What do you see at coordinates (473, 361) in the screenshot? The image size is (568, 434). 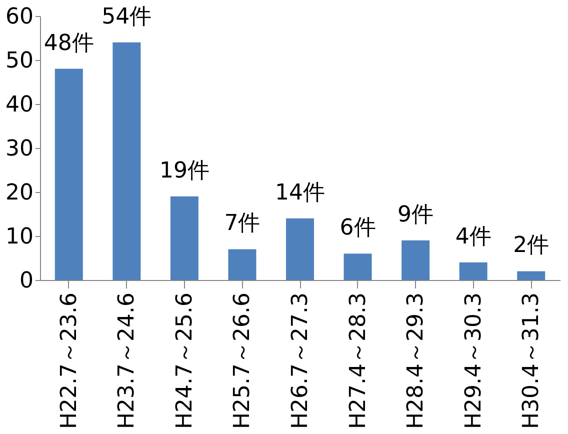 I see `x-tick-label: H29.4～30.3` at bounding box center [473, 361].